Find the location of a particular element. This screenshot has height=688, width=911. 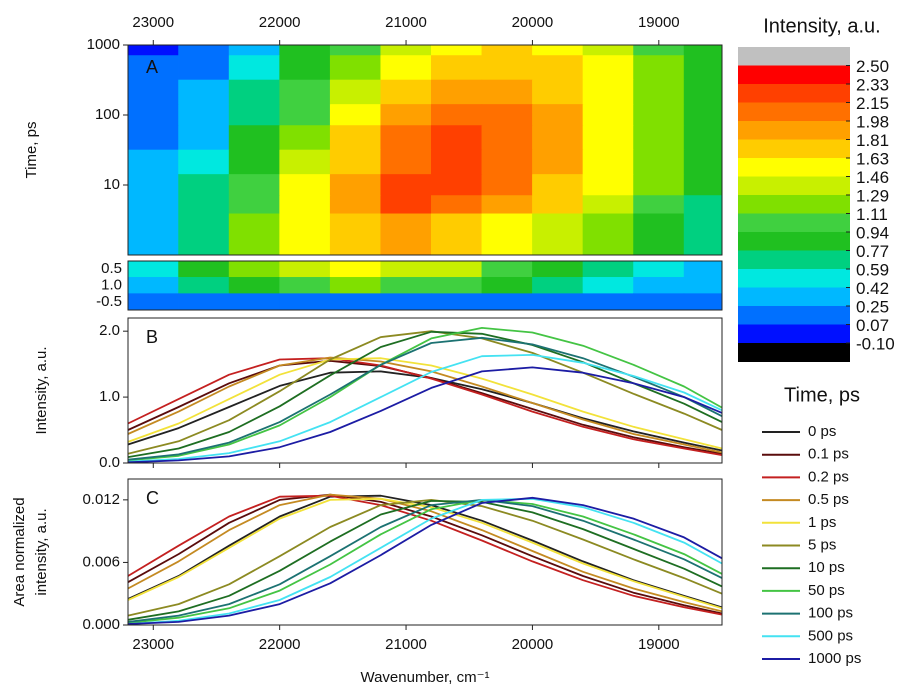

y-axis-label: intensity, a.u. is located at coordinates (41, 551).